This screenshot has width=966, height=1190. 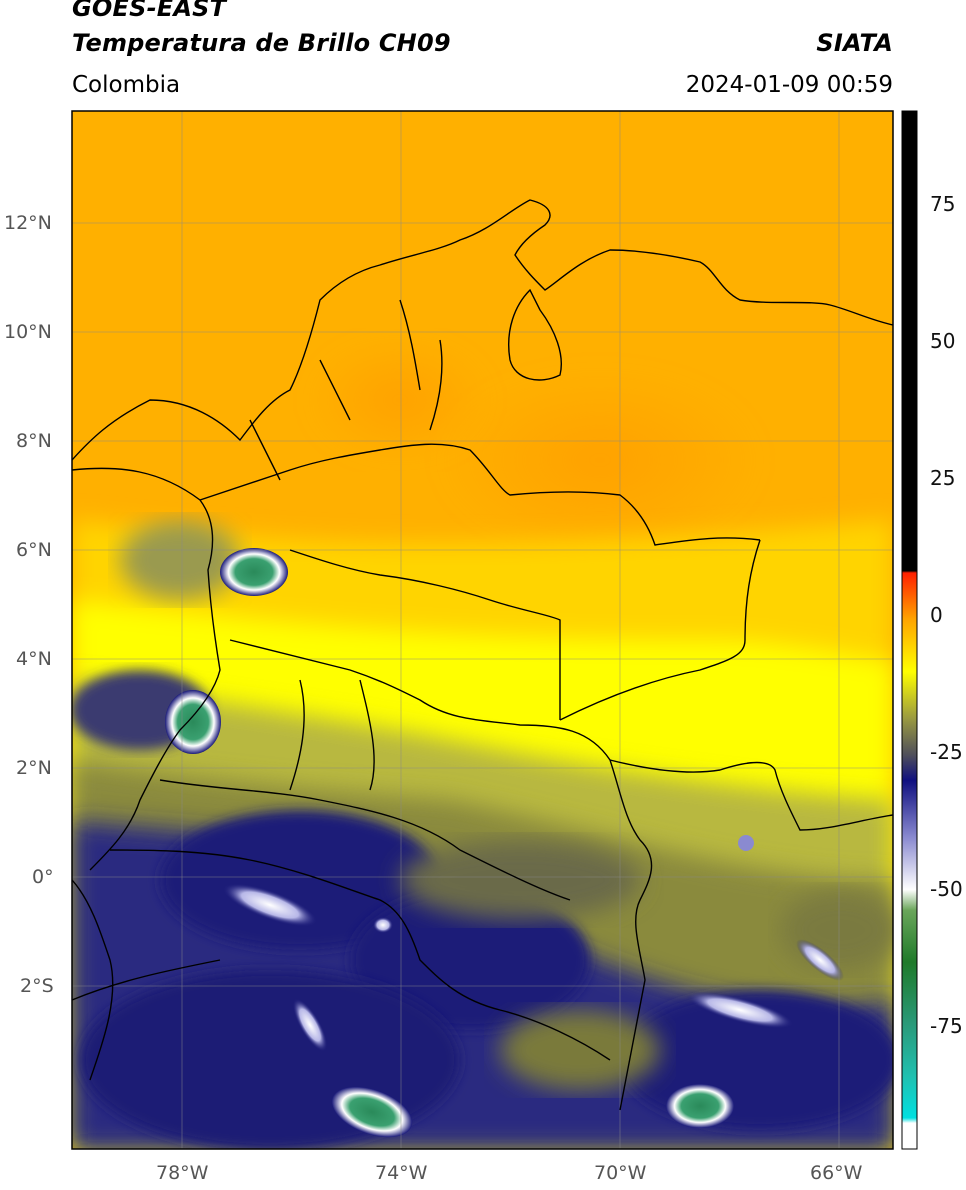 I want to click on title-product: Temperatura de Brillo CH09, so click(x=261, y=43).